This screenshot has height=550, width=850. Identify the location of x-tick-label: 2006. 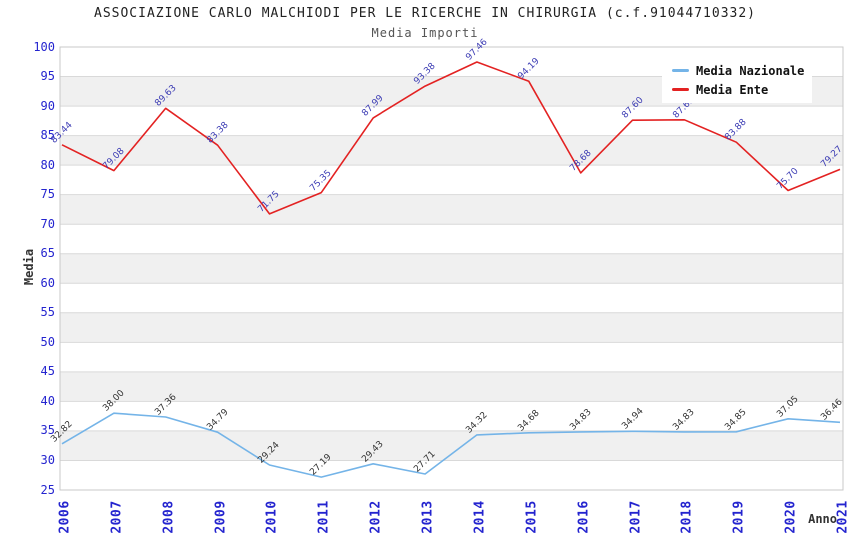
(65, 517).